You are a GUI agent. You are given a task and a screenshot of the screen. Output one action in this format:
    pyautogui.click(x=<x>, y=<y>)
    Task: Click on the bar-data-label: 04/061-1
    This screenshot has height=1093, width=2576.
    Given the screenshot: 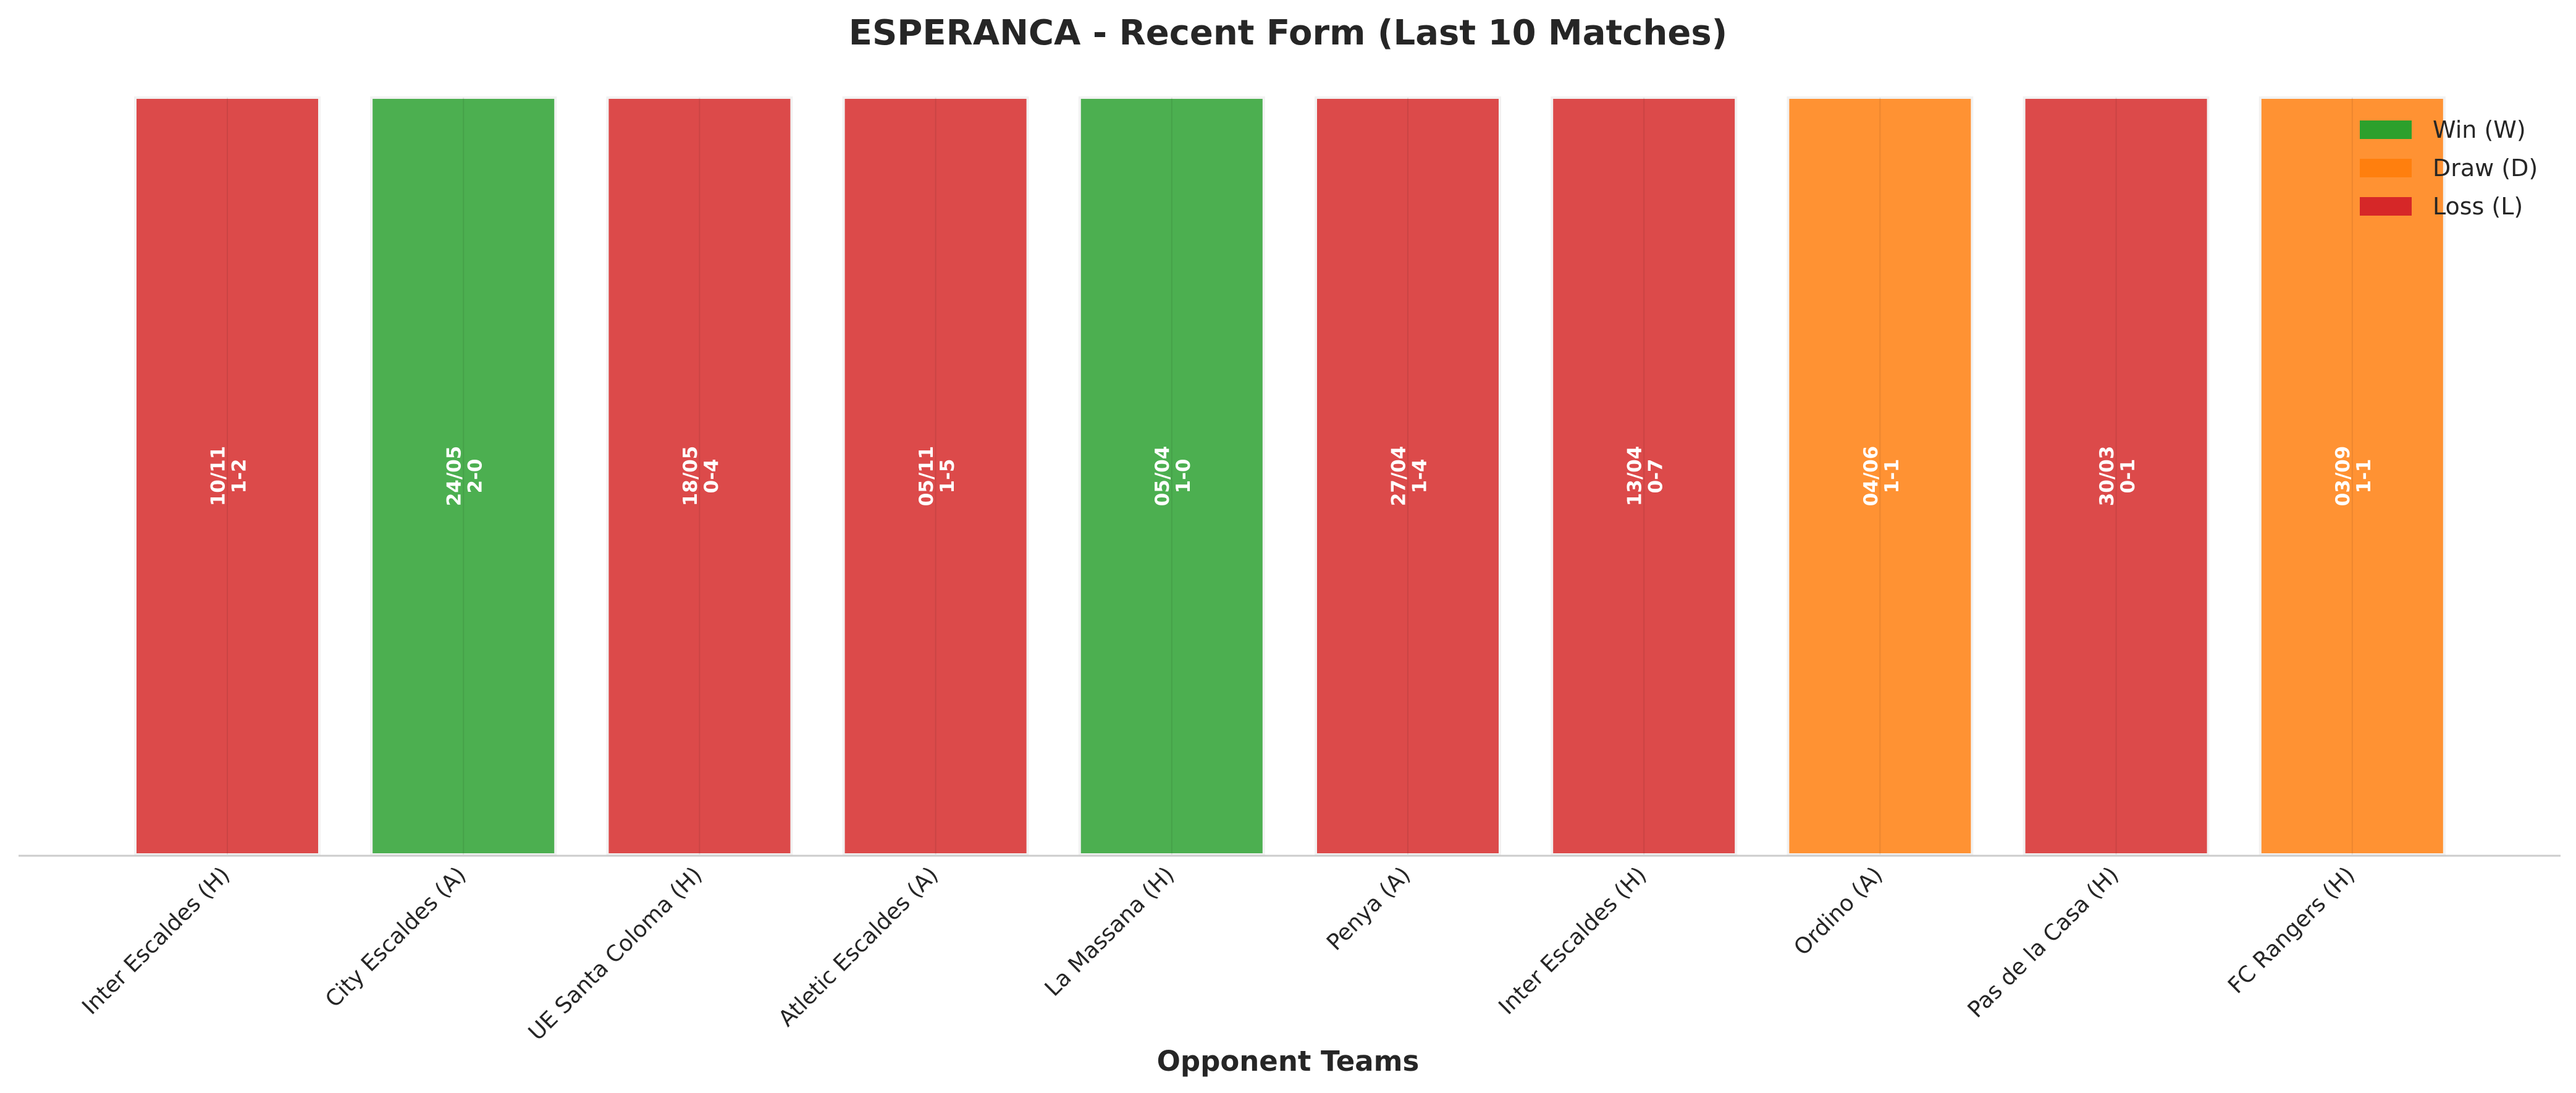 What is the action you would take?
    pyautogui.click(x=1881, y=477)
    